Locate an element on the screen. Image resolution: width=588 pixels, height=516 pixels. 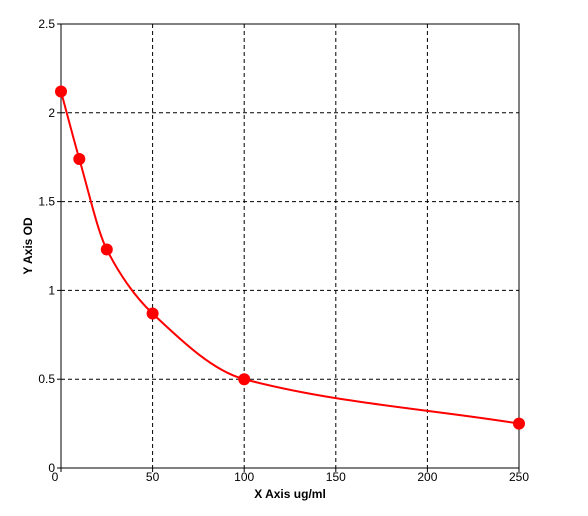
x-tick-label: 0 is located at coordinates (55, 477).